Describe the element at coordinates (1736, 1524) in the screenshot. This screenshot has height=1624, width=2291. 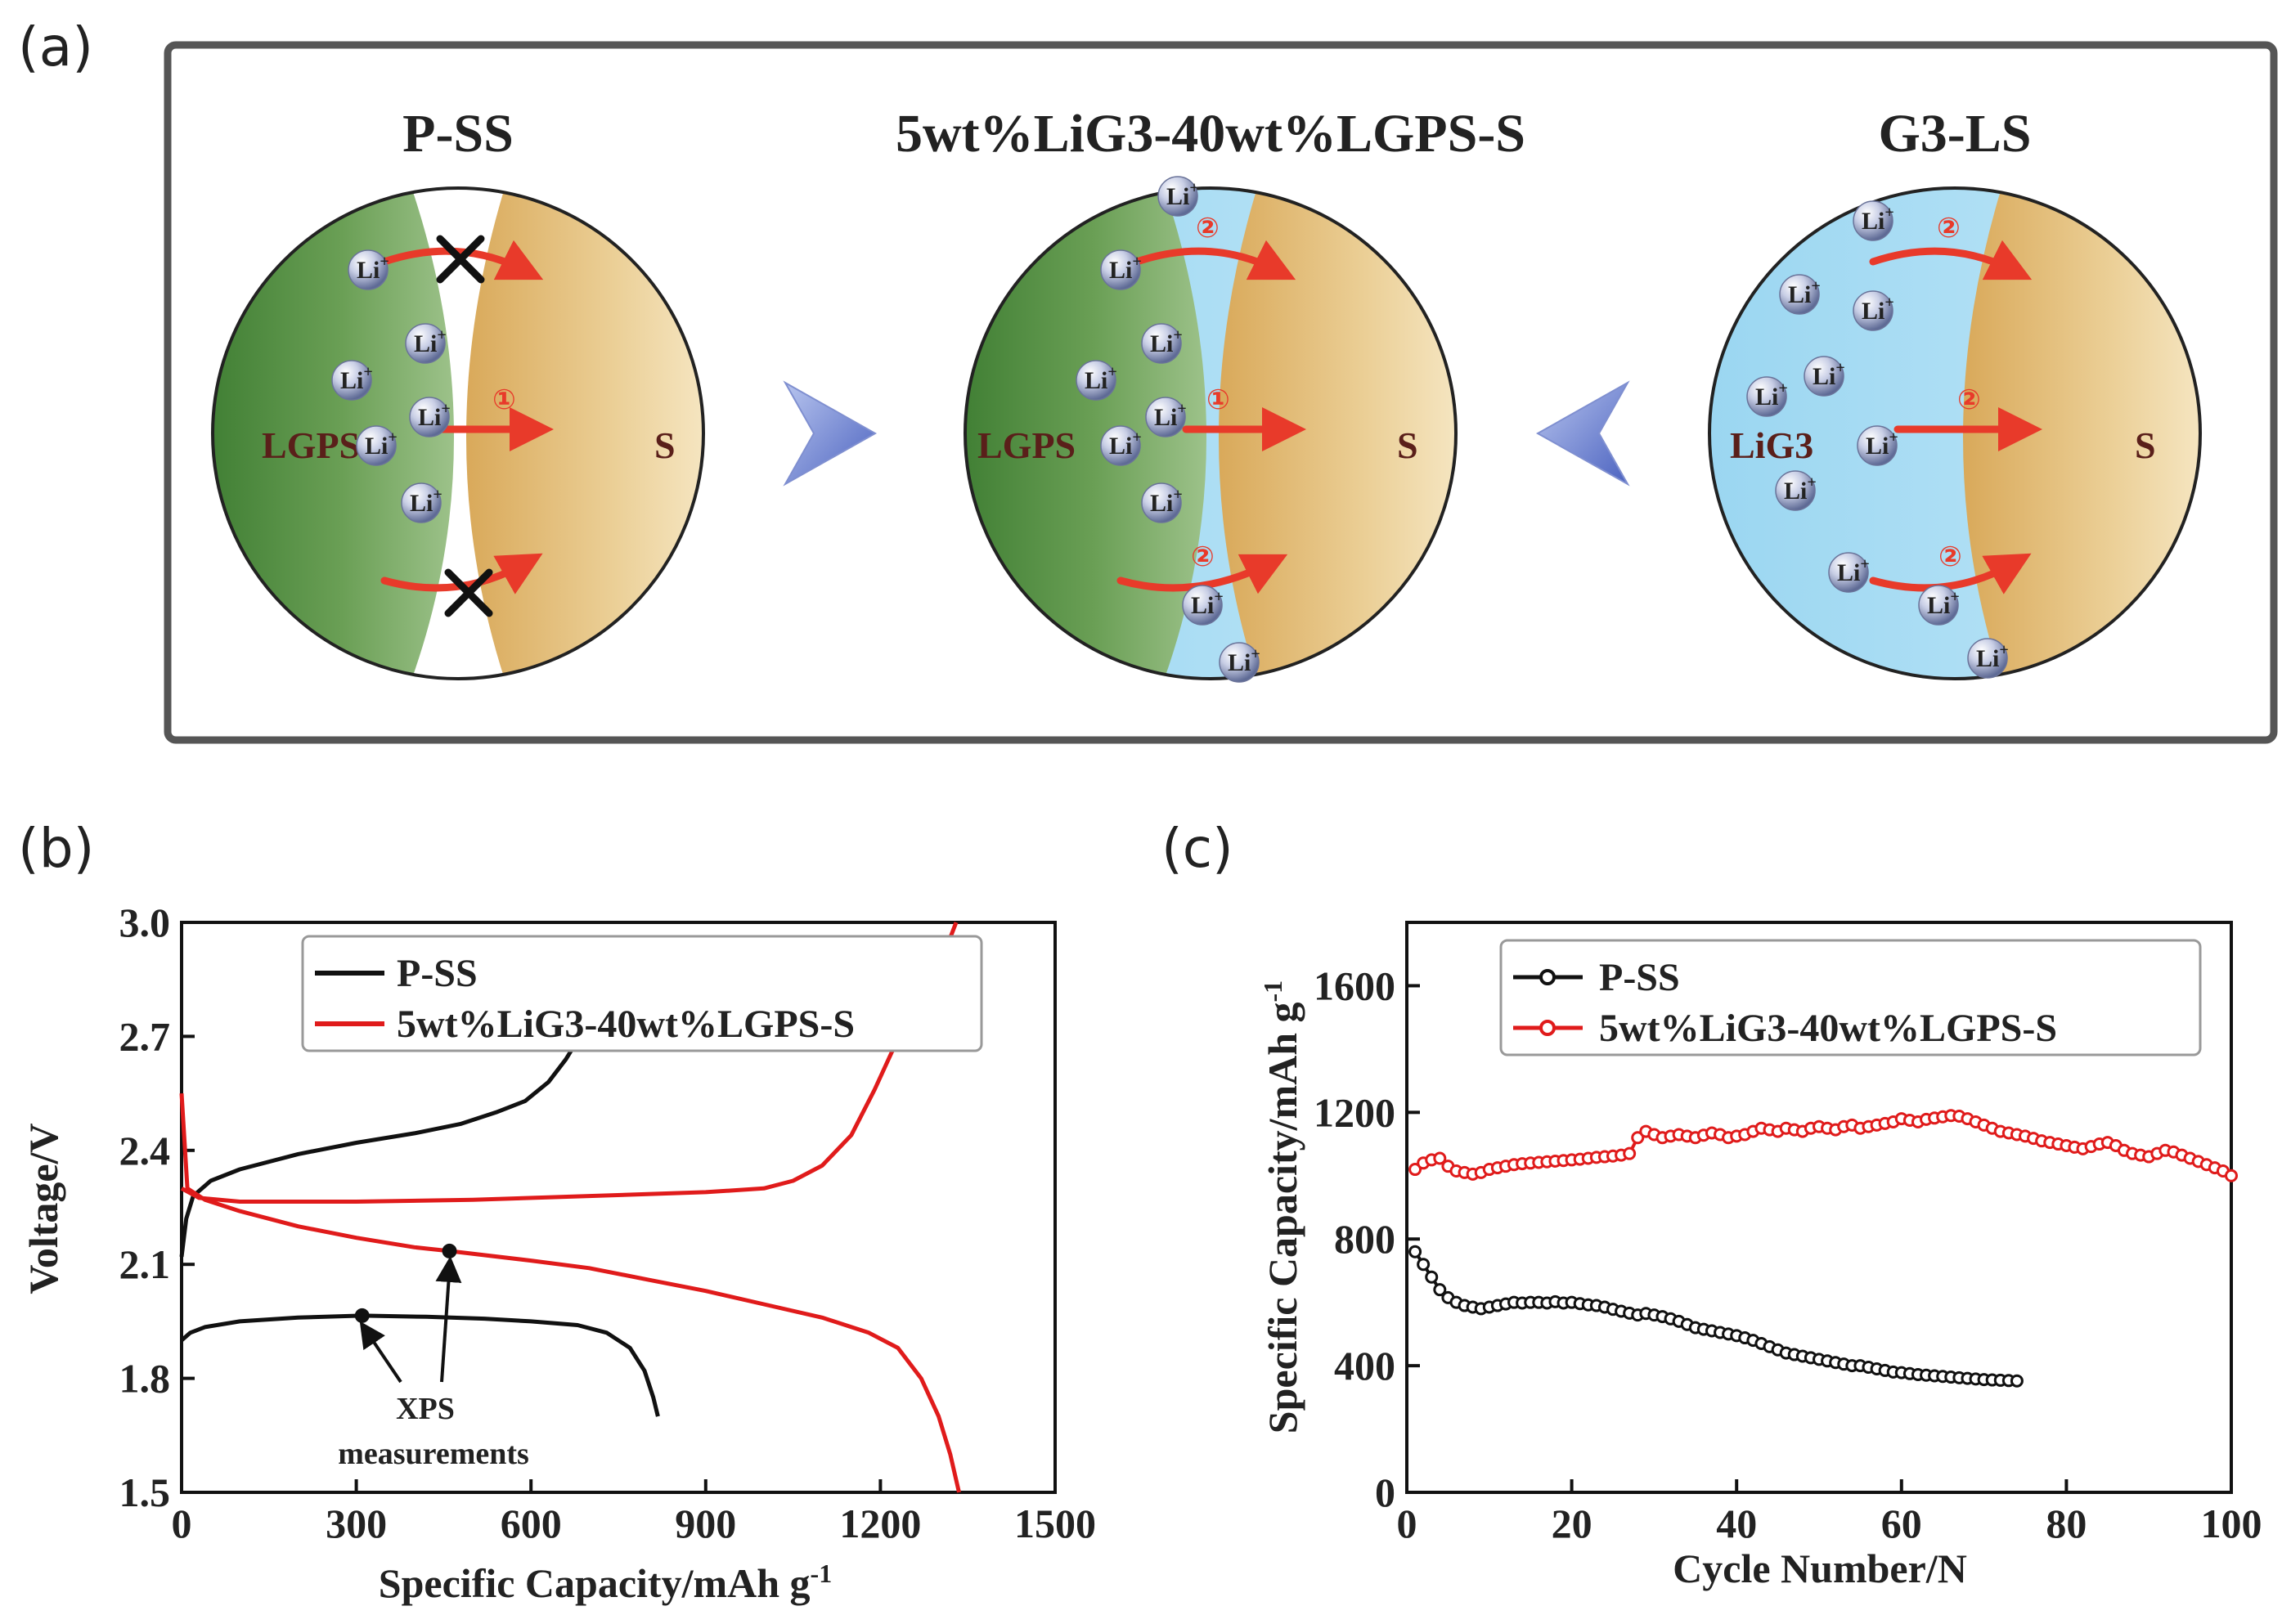
I see `x-tick-label: 40` at that location.